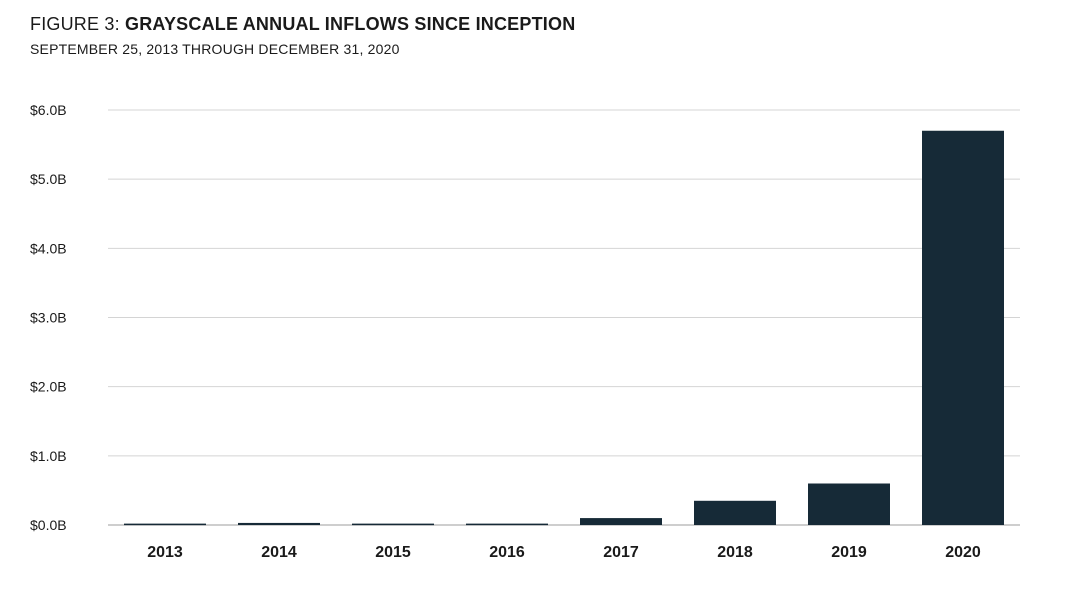 The image size is (1080, 606). Describe the element at coordinates (735, 552) in the screenshot. I see `x-tick-label: 2018` at that location.